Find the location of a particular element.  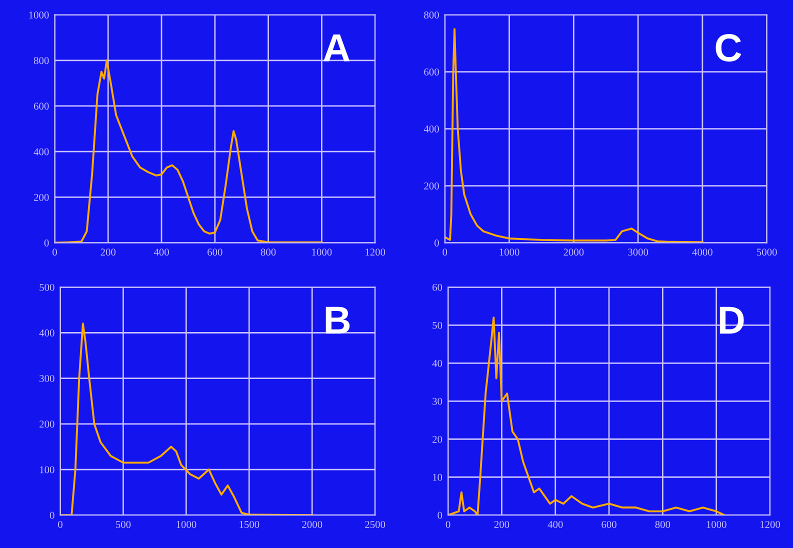

chart-title: C is located at coordinates (729, 48).